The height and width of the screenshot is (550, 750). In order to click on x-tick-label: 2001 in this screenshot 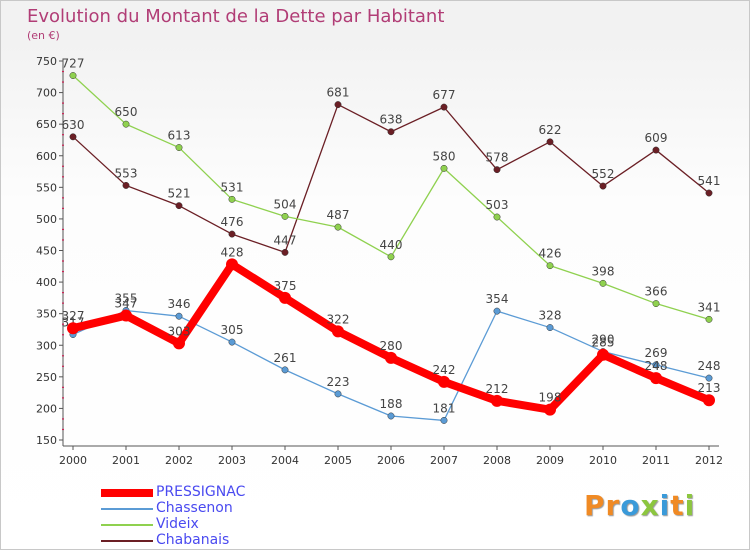, I will do `click(126, 460)`.